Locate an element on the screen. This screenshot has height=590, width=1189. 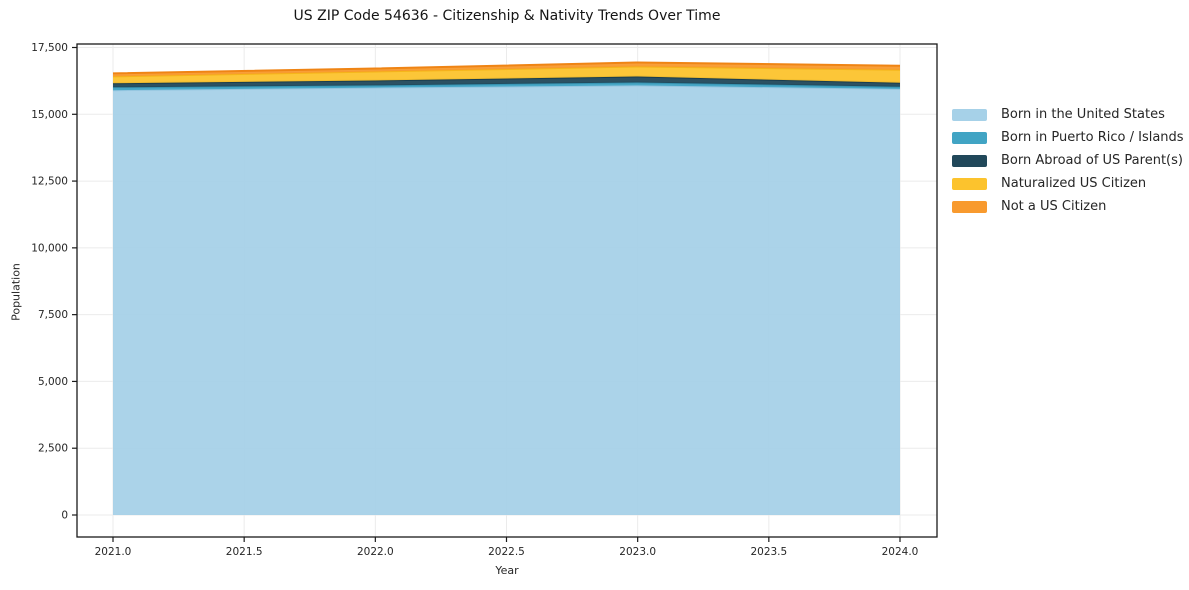
x-tick-label: 2021.0 is located at coordinates (113, 552).